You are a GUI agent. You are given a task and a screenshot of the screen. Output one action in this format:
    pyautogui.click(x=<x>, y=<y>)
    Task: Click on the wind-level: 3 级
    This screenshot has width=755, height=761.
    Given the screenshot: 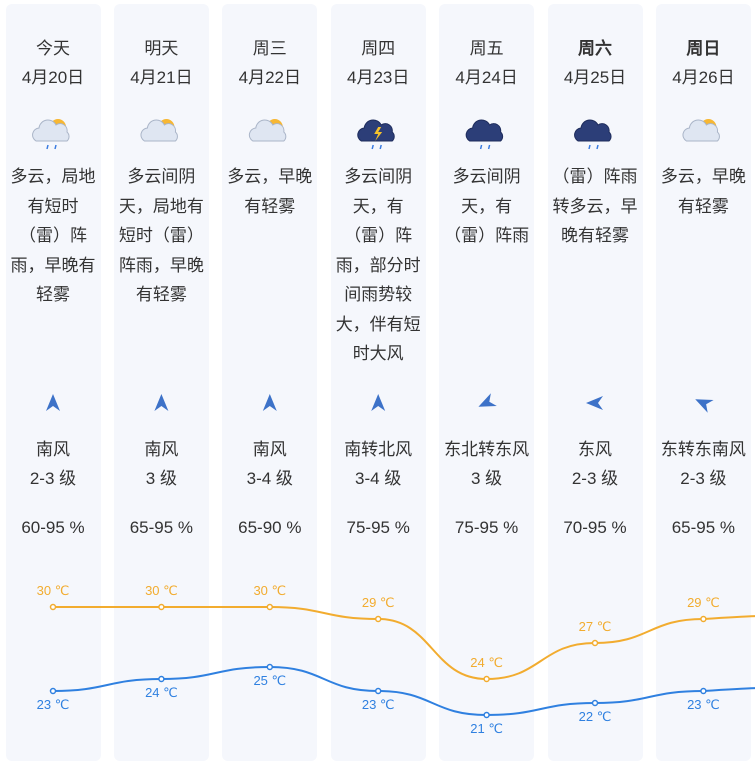 What is the action you would take?
    pyautogui.click(x=487, y=478)
    